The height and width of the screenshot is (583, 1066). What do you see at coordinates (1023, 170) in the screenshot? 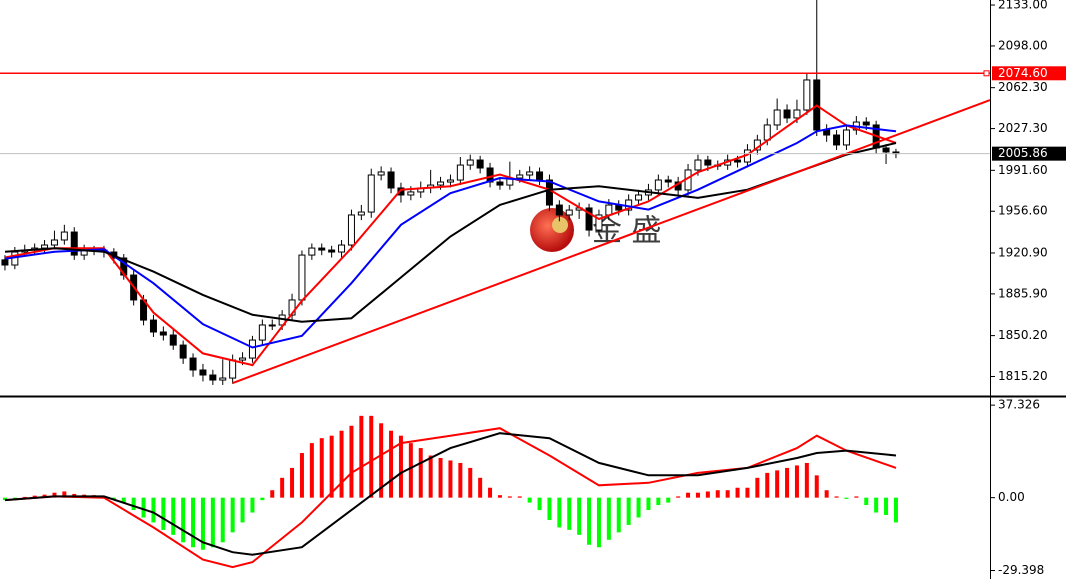
I see `y-tick-label: 1991.60` at bounding box center [1023, 170].